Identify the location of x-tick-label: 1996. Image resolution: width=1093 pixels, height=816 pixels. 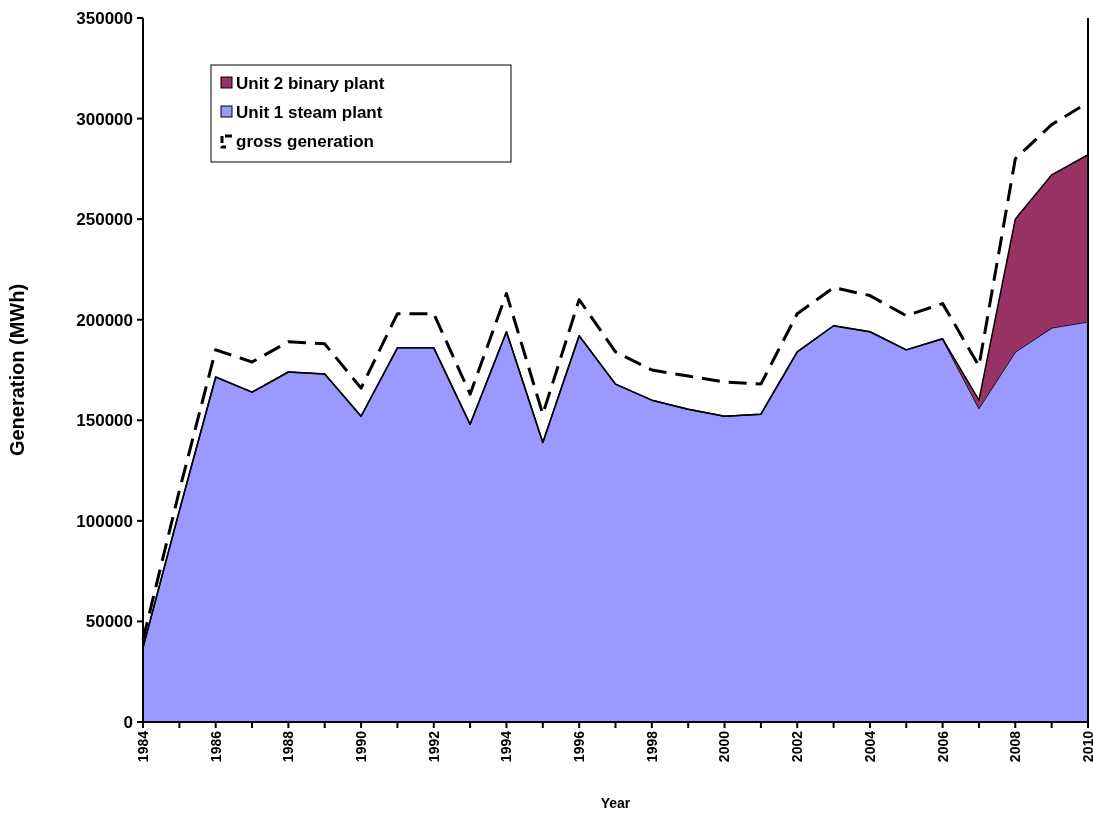
(579, 746).